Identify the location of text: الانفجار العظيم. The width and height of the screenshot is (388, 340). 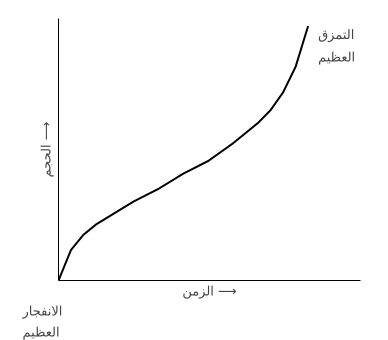
(42, 322).